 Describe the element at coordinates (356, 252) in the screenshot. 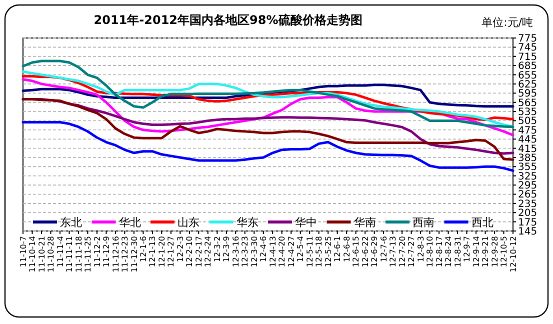

I see `x-tick-label: 12-6-15` at that location.